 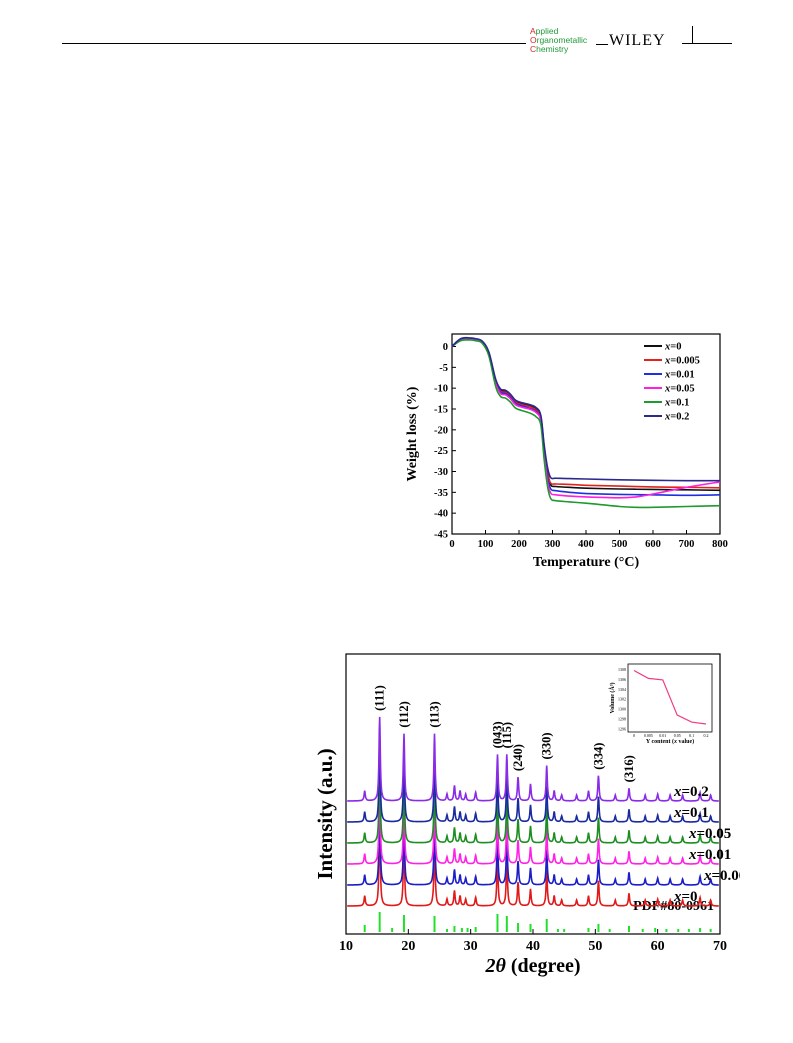 I want to click on legend-value: =0.1, so click(x=679, y=403).